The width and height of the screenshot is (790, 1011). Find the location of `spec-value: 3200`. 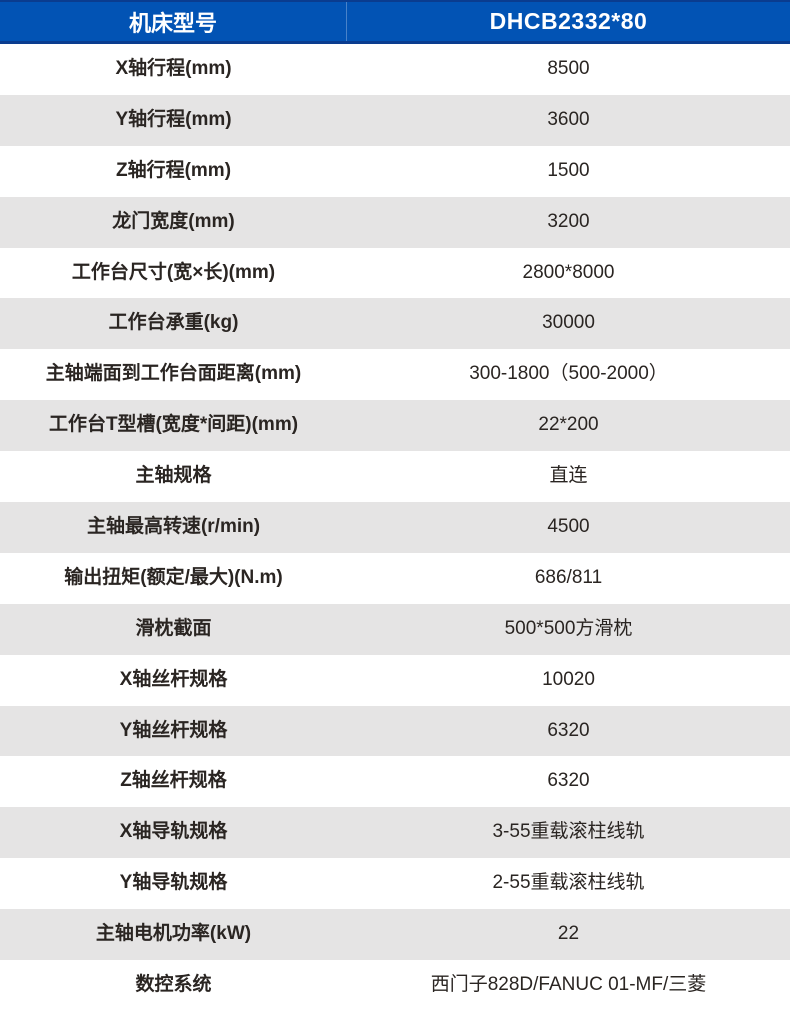

spec-value: 3200 is located at coordinates (568, 221).